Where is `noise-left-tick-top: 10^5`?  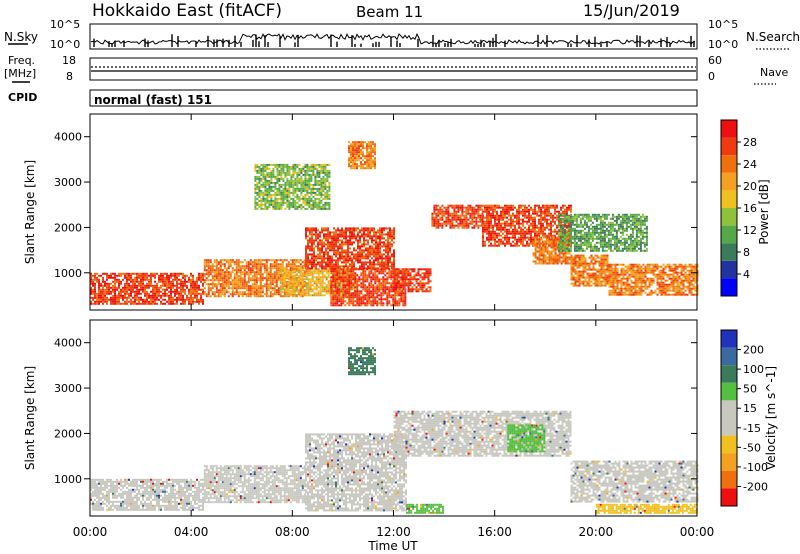
noise-left-tick-top: 10^5 is located at coordinates (65, 24).